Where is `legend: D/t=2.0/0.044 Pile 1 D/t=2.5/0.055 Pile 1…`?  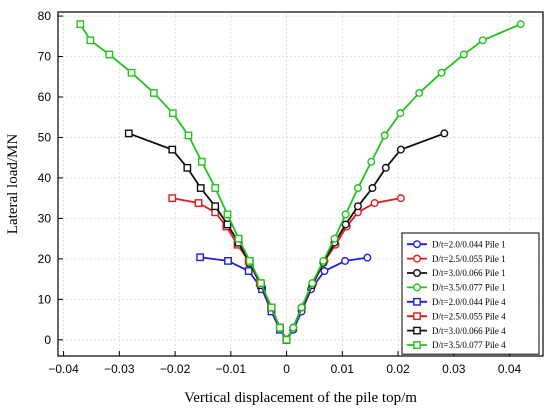
legend: D/t=2.0/0.044 Pile 1 D/t=2.5/0.055 Pile 1… is located at coordinates (470, 293).